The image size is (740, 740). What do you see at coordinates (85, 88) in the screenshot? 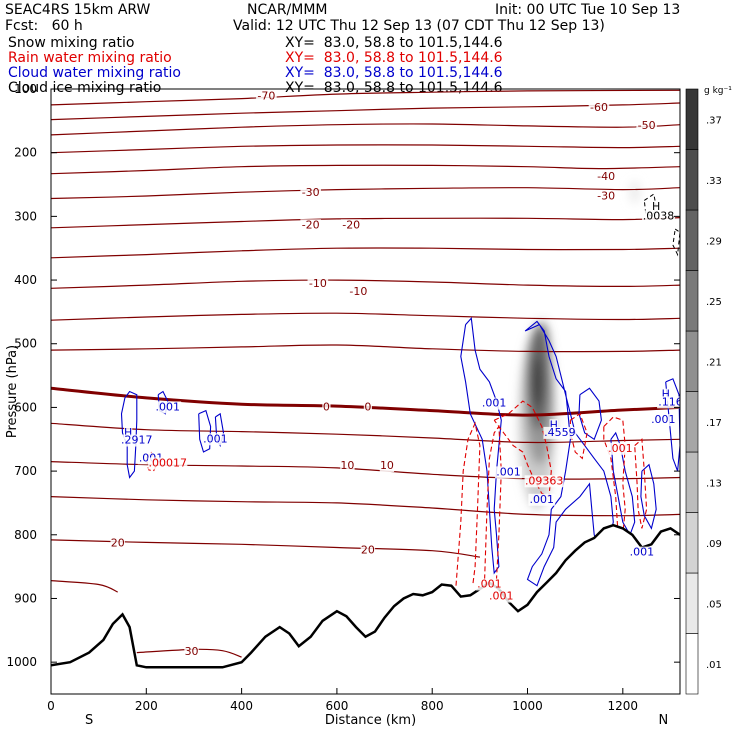
I see `field-cloud-ice-name: Cloud ice mixing ratio` at bounding box center [85, 88].